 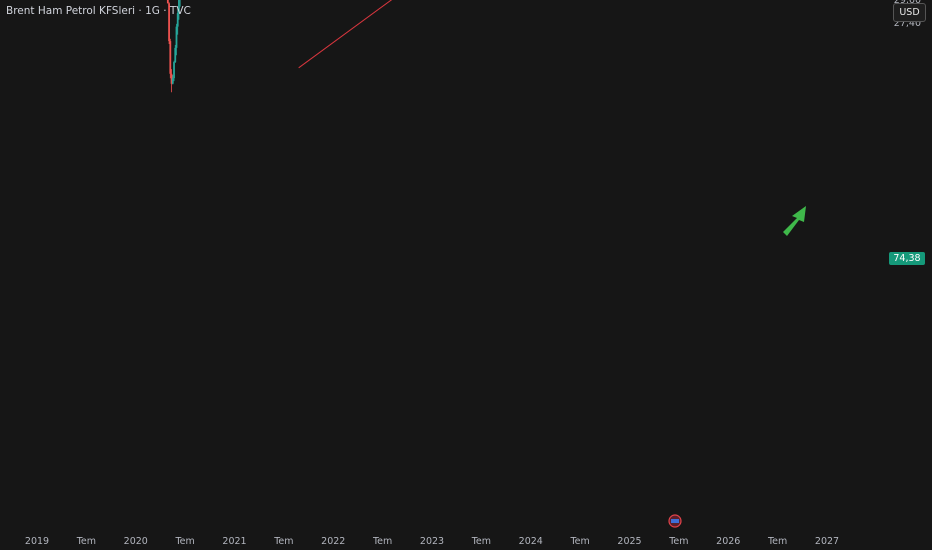 I want to click on currency-button: USD, so click(x=909, y=12).